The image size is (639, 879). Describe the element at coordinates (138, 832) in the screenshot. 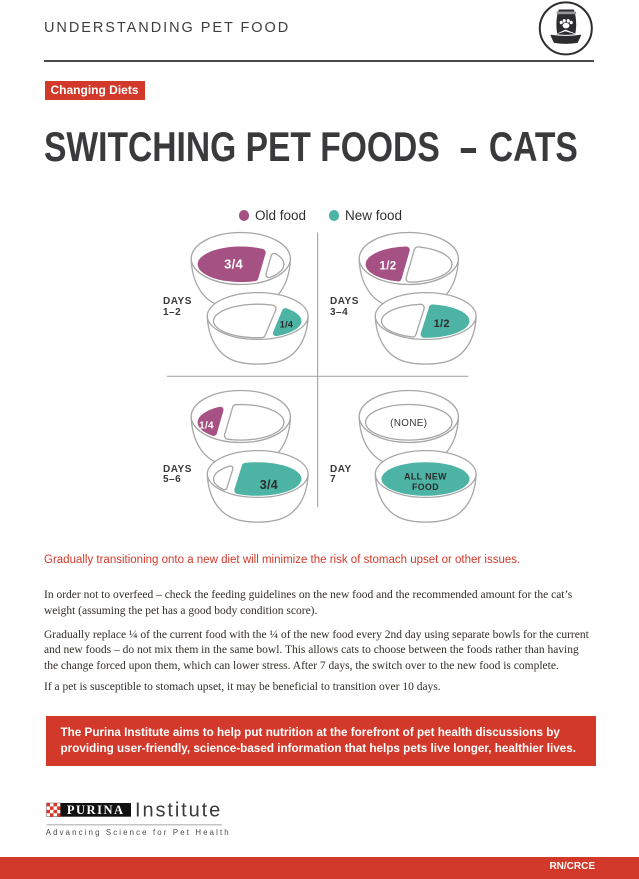

I see `svg-text:Advancing Science for Pet Heal: Advancing Science for Pet Health` at that location.